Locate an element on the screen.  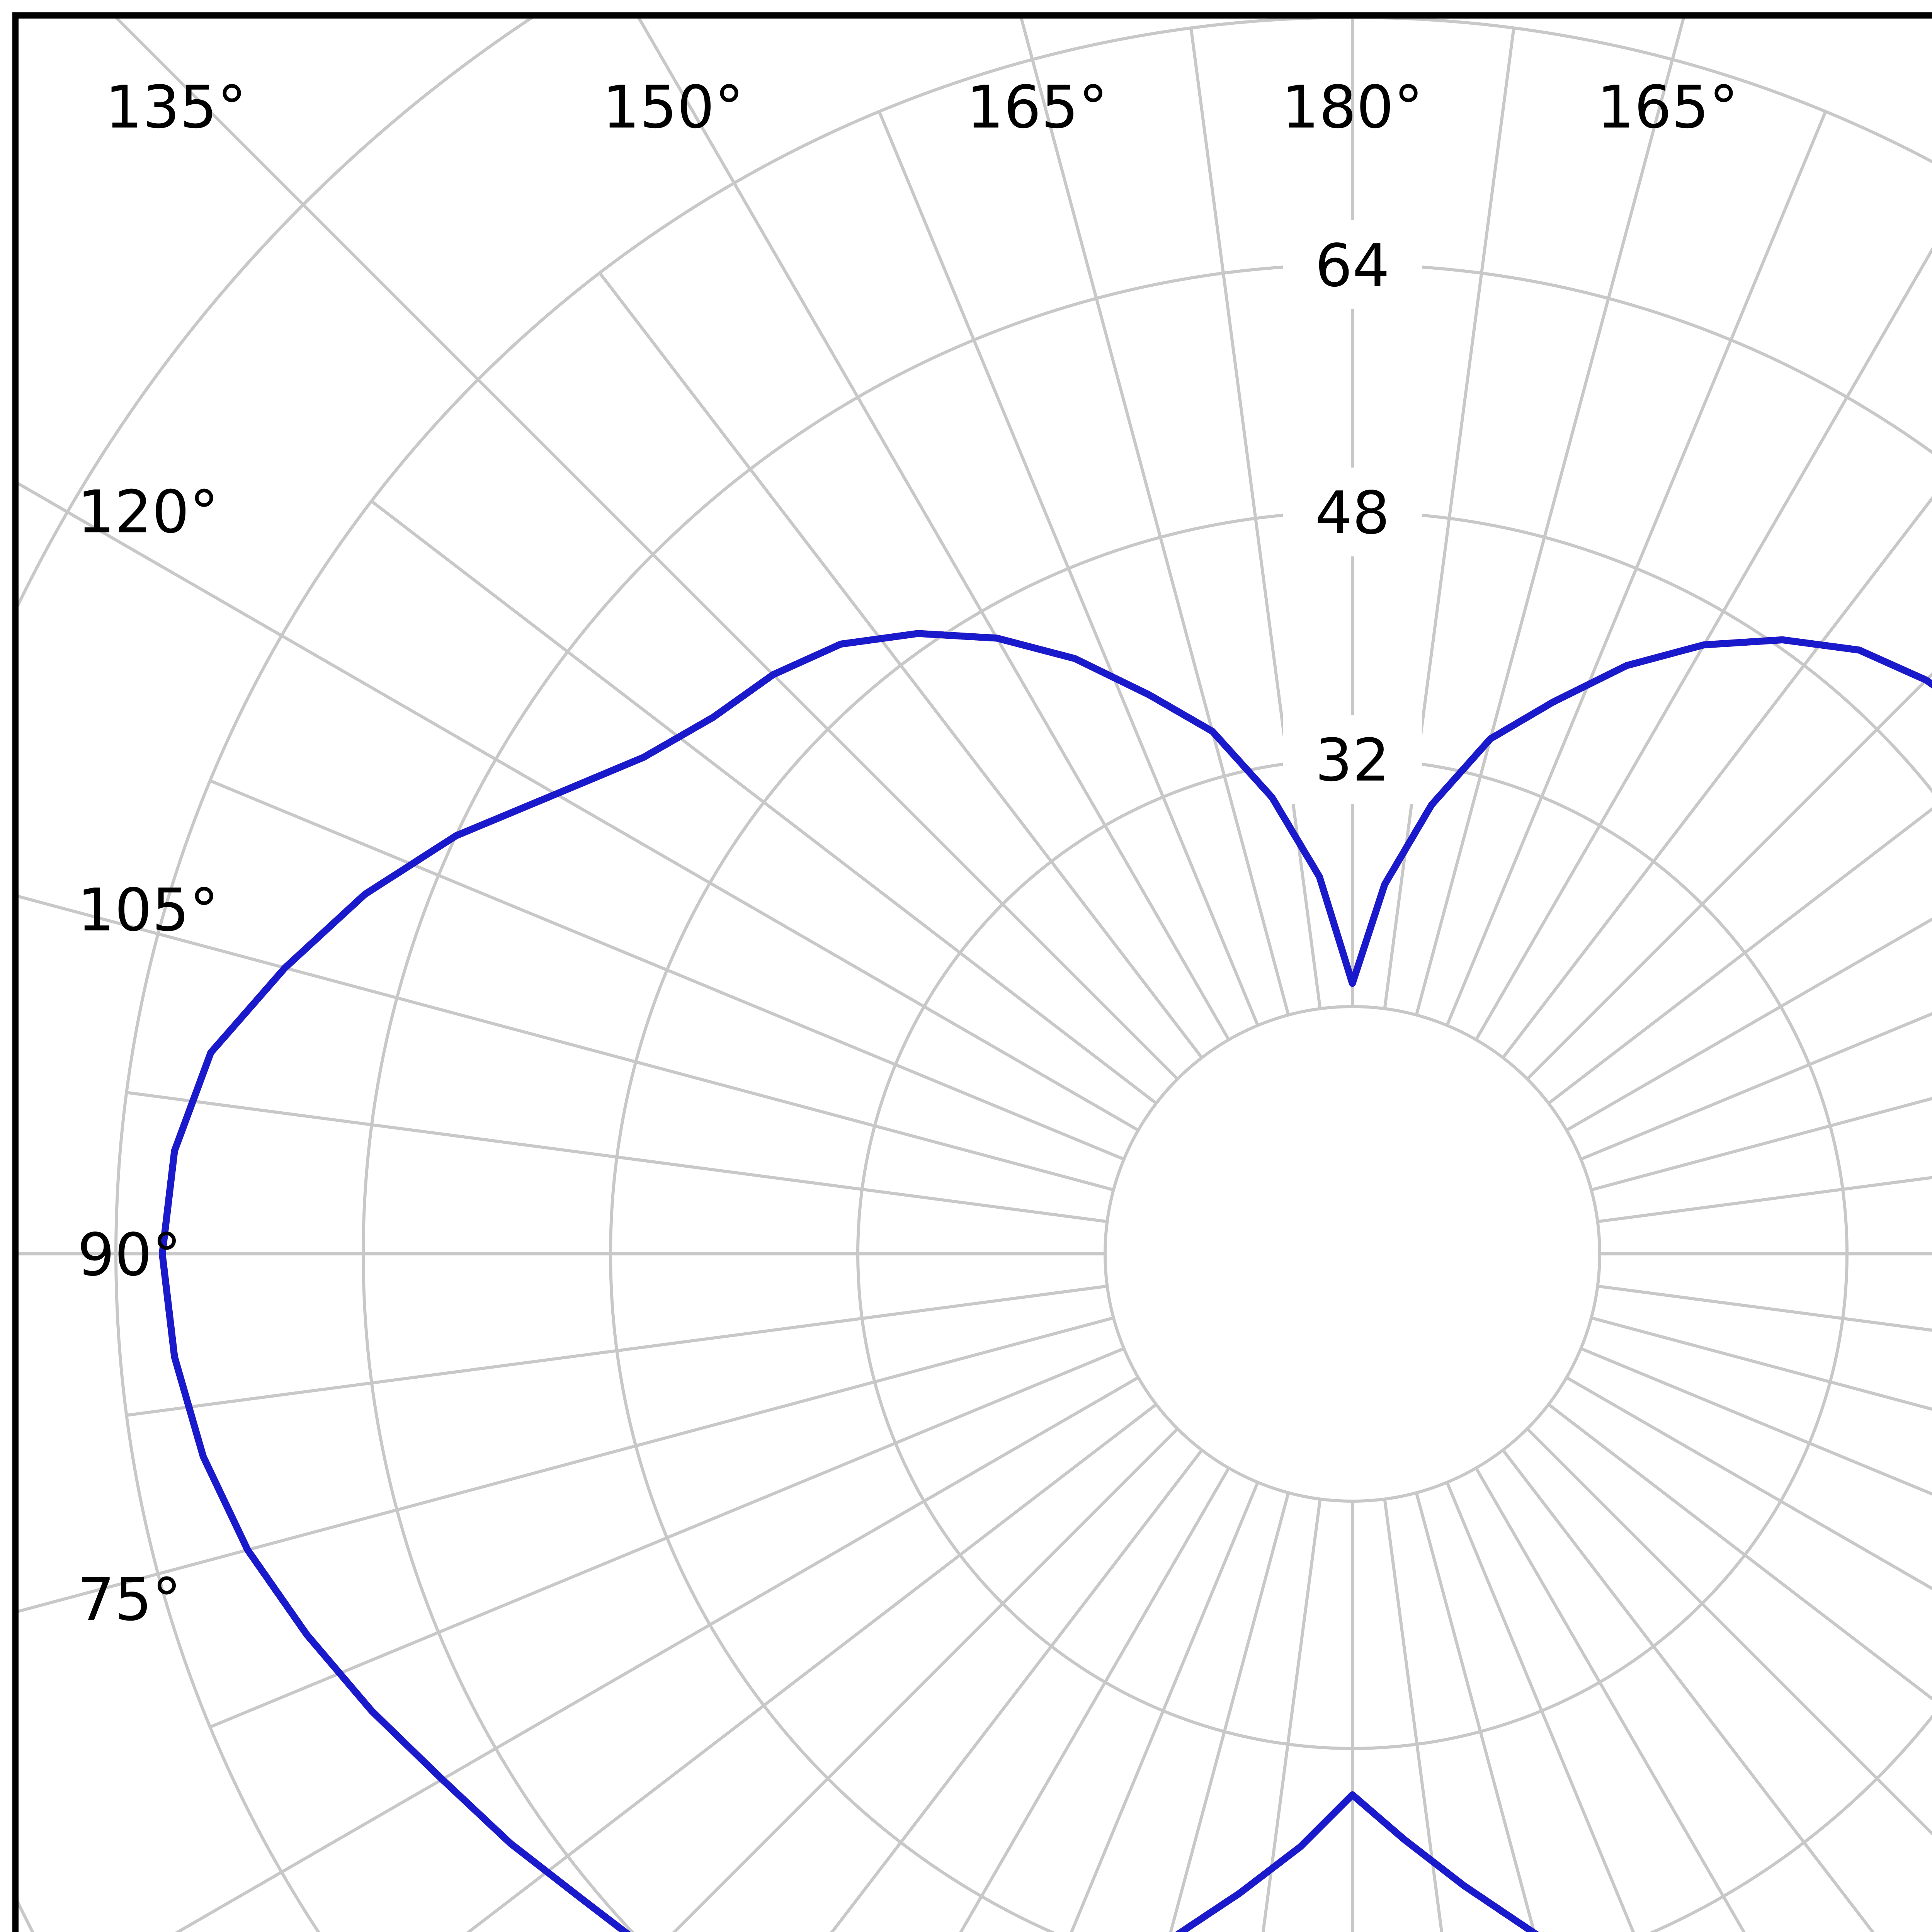
ring-label: 48 is located at coordinates (1352, 513).